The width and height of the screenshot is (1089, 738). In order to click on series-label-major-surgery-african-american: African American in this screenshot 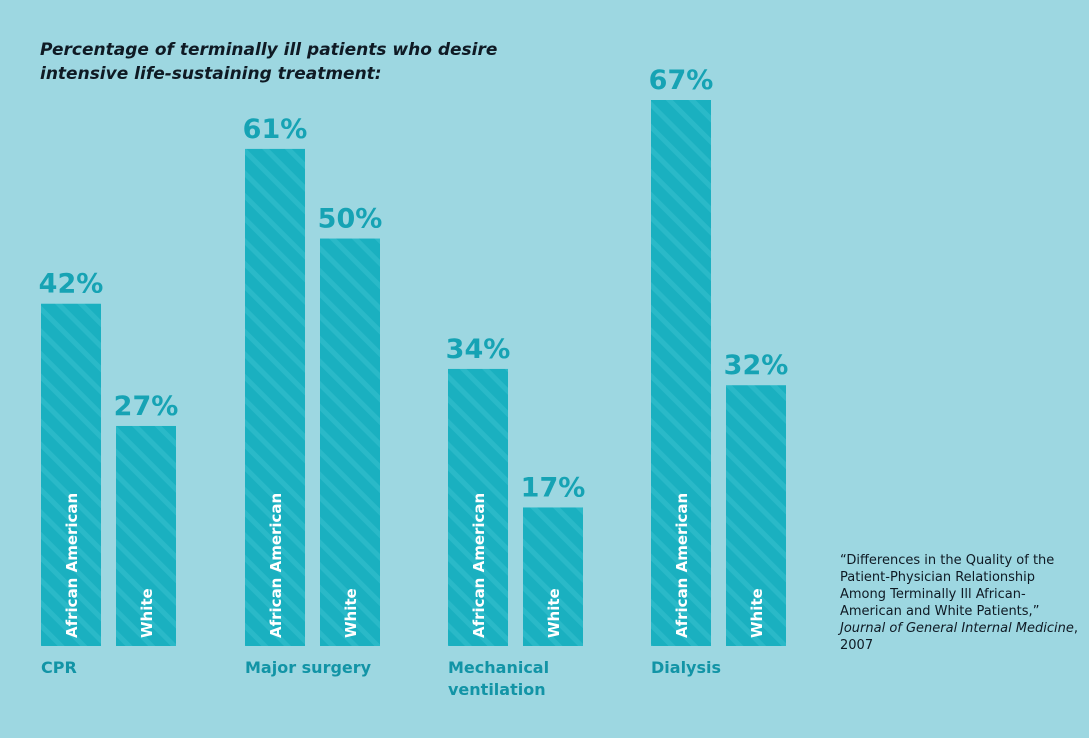, I will do `click(276, 565)`.